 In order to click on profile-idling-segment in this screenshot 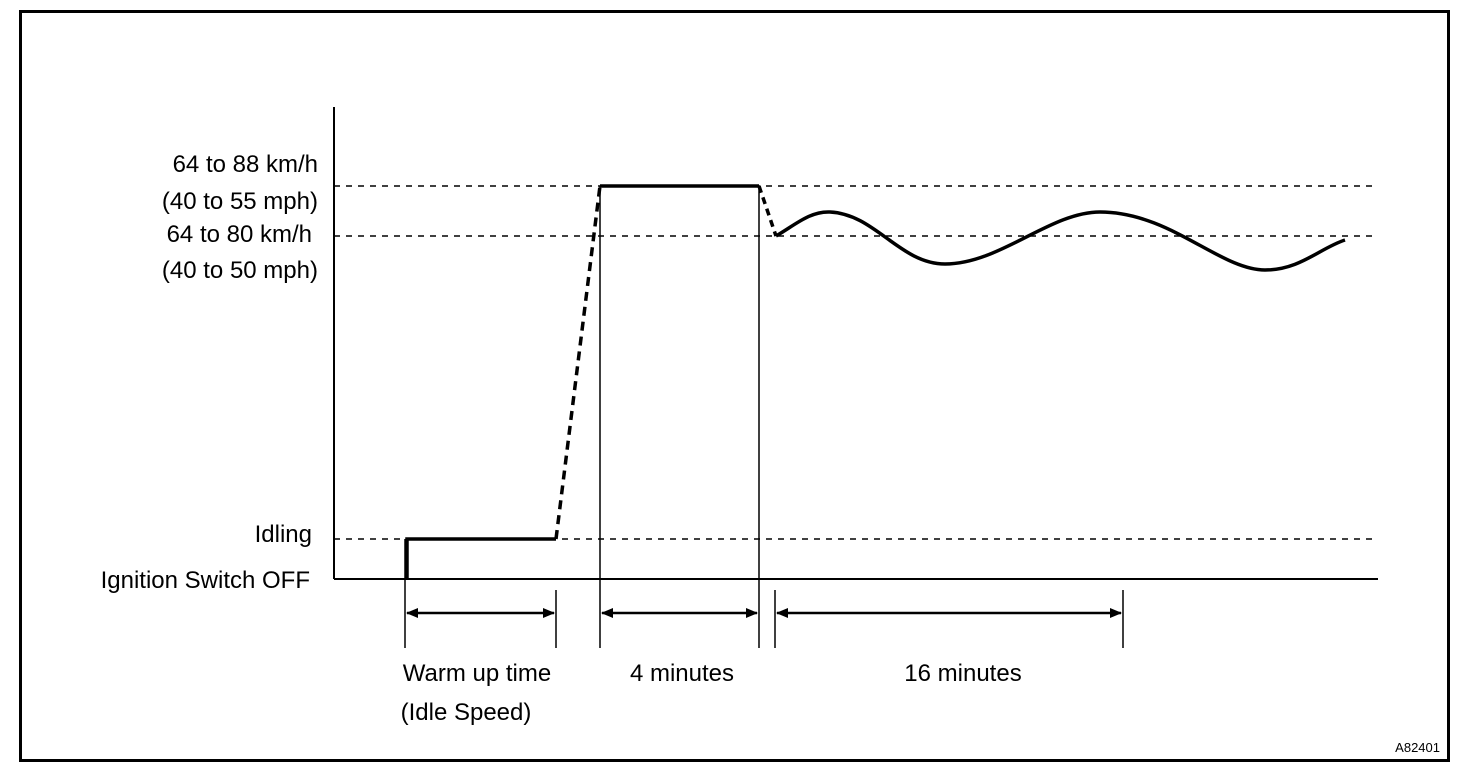, I will do `click(480, 558)`.